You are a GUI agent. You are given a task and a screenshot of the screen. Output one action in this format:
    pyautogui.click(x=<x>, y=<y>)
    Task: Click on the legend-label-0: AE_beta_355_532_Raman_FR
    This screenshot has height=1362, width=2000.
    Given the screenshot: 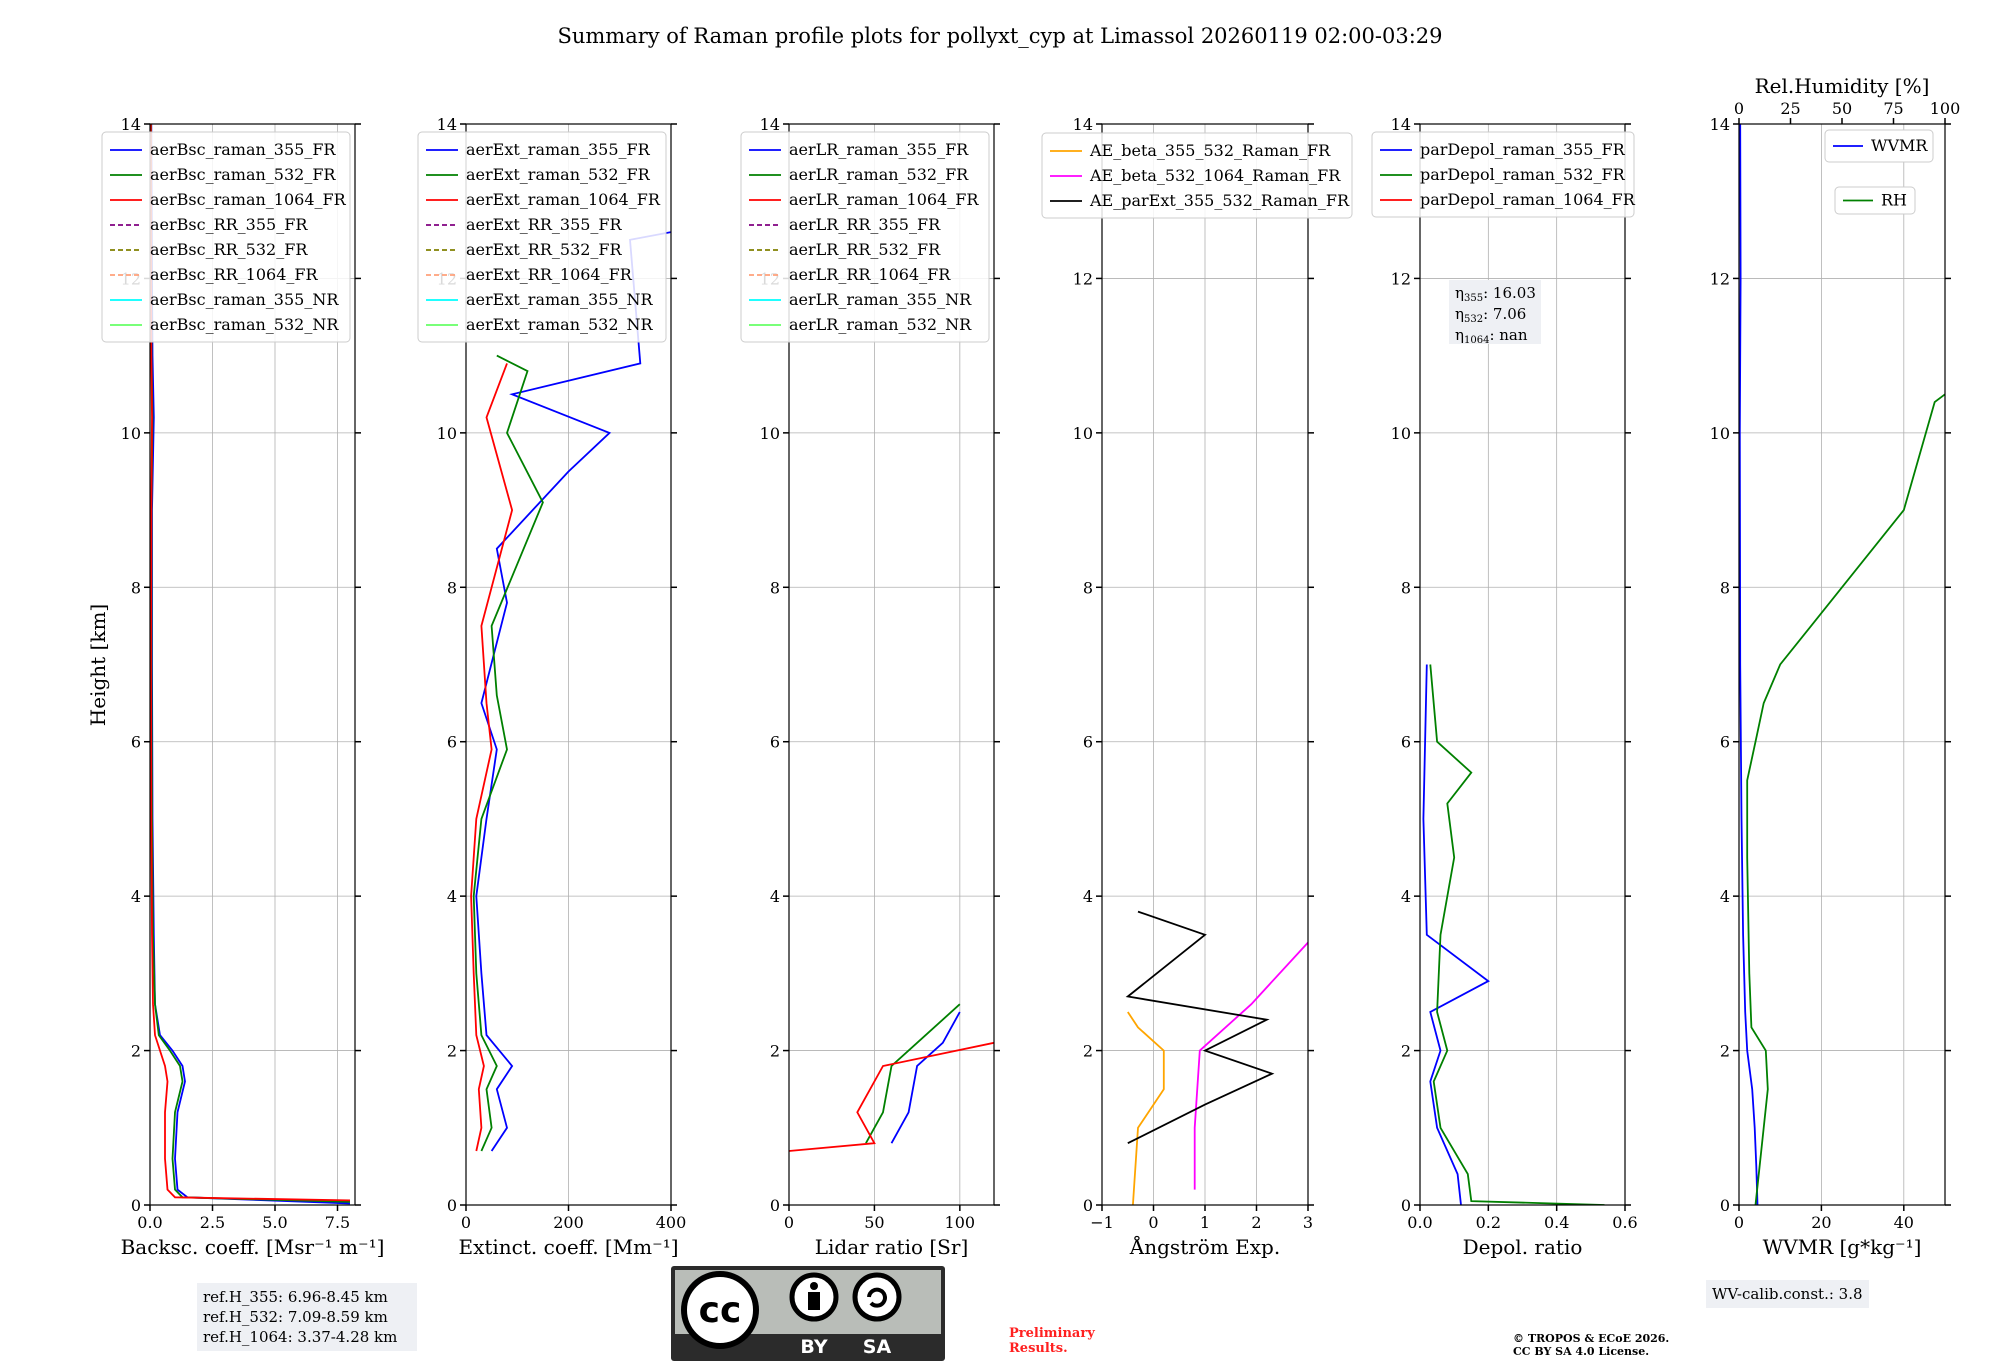 What is the action you would take?
    pyautogui.click(x=1210, y=150)
    